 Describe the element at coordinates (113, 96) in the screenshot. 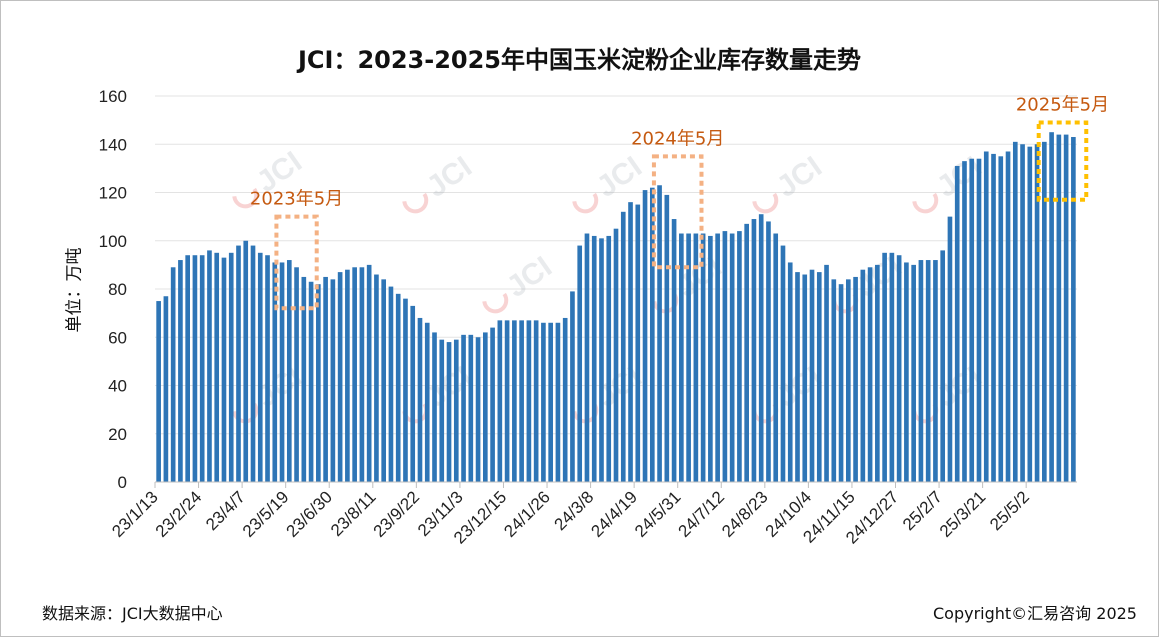

I see `y-tick-label: 160` at that location.